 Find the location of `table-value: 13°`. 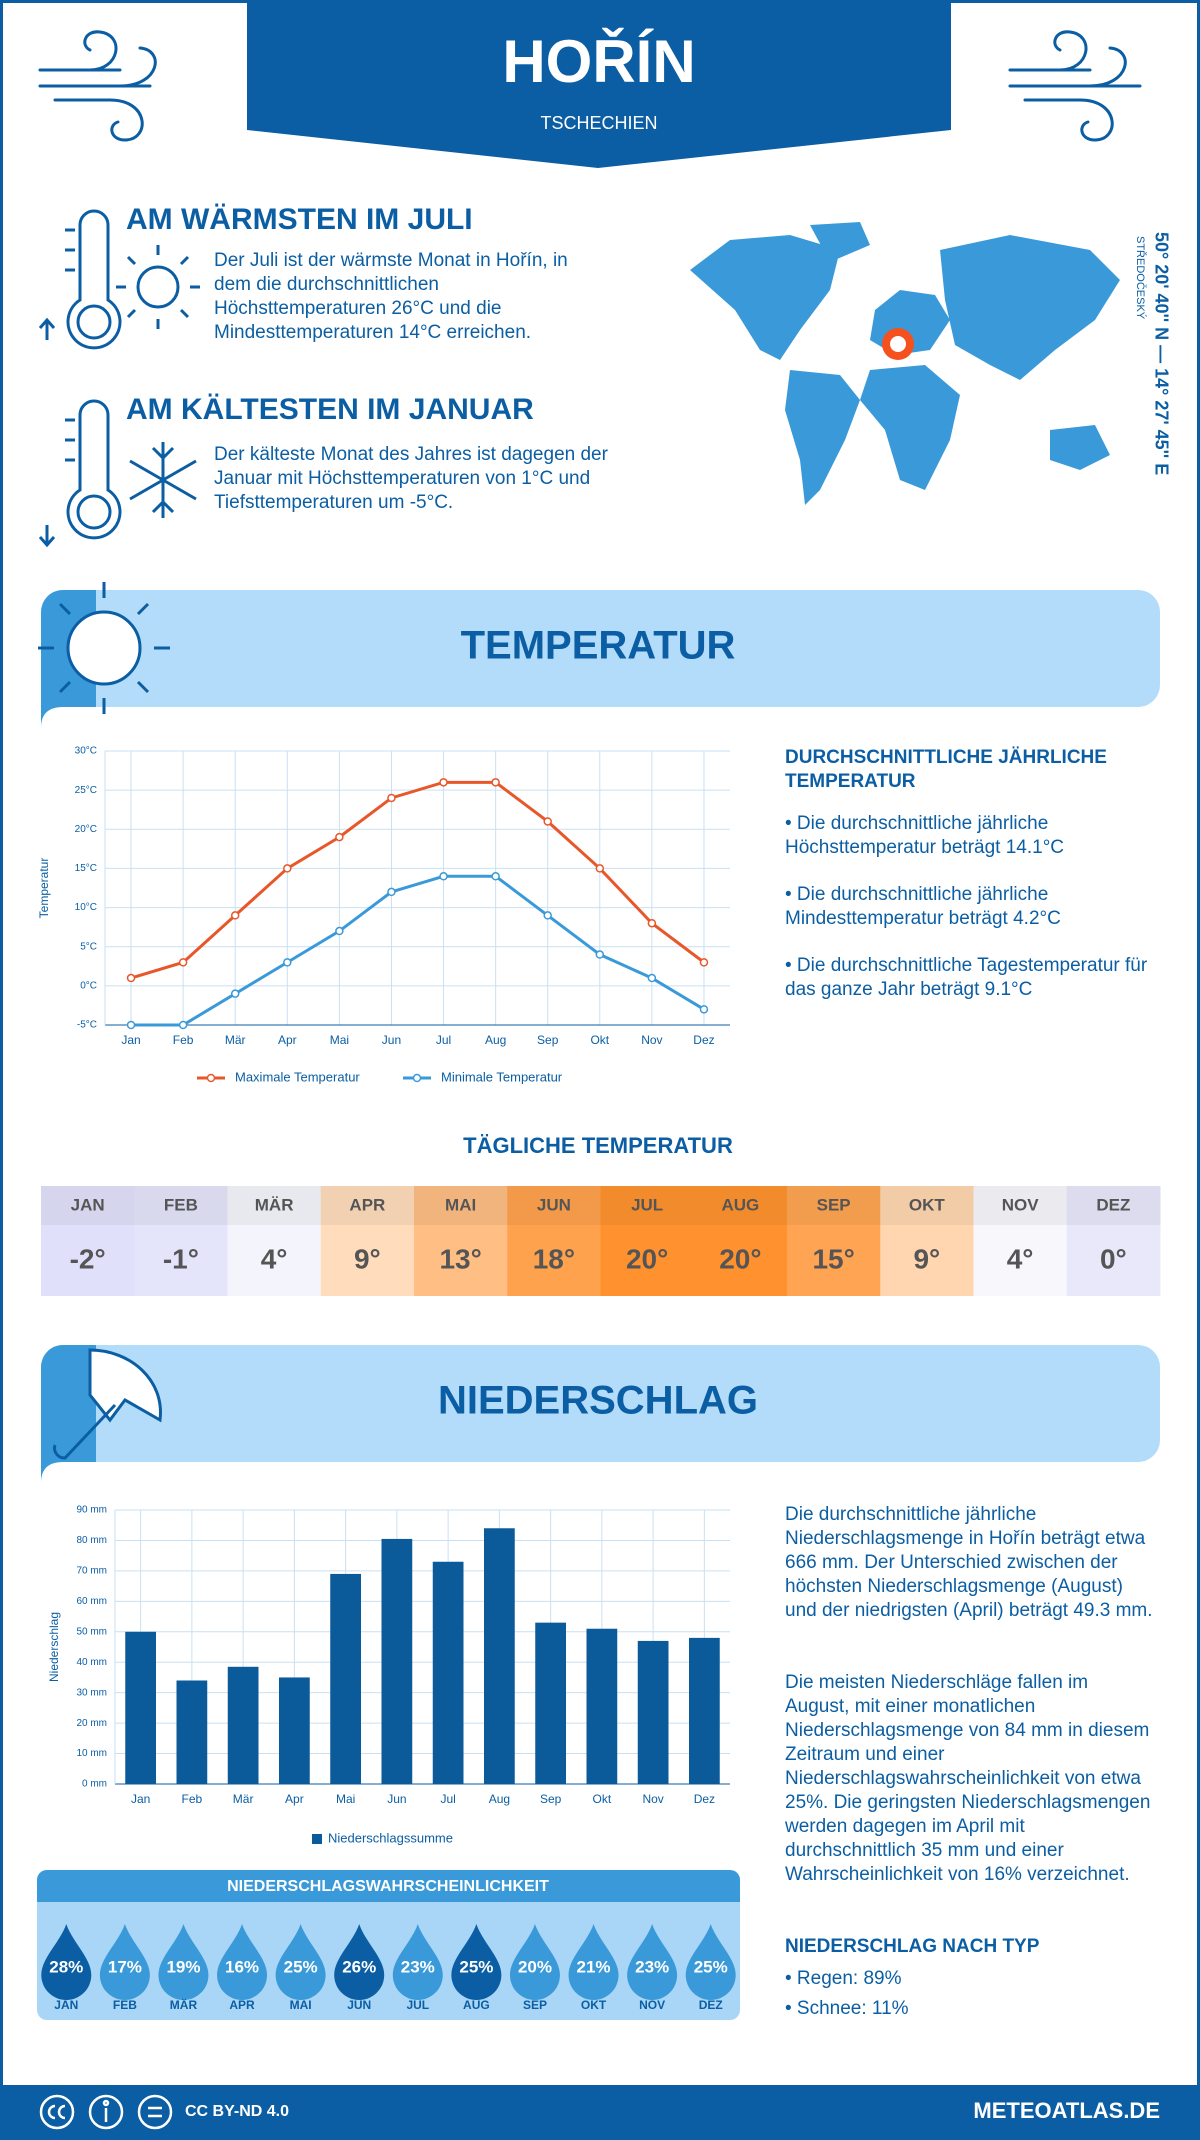

table-value: 13° is located at coordinates (460, 1258).